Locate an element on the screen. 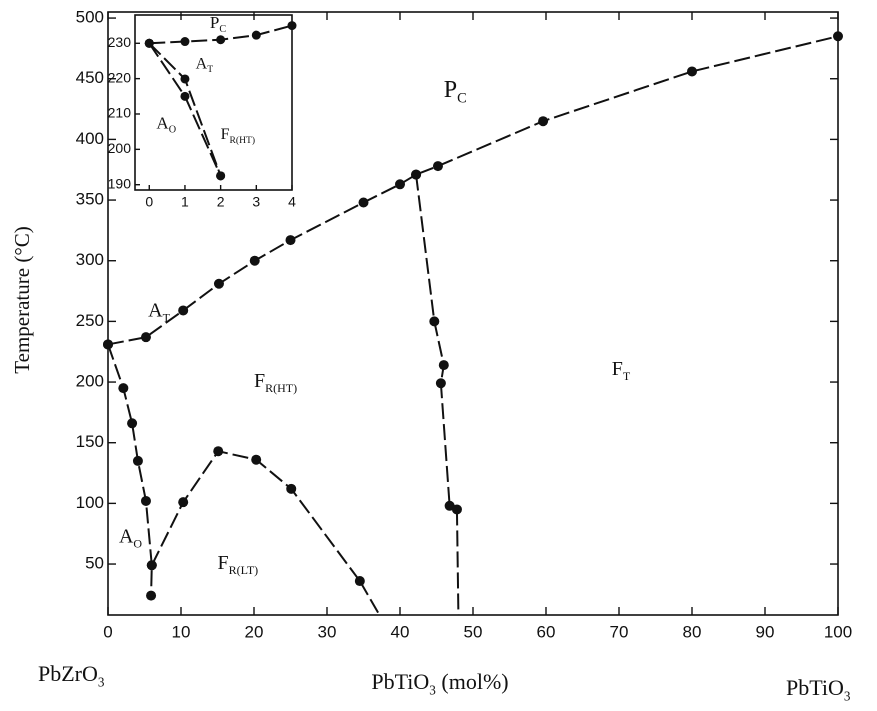 The width and height of the screenshot is (877, 711). x-axis-title: PbTiO3 (mol%) is located at coordinates (439, 683).